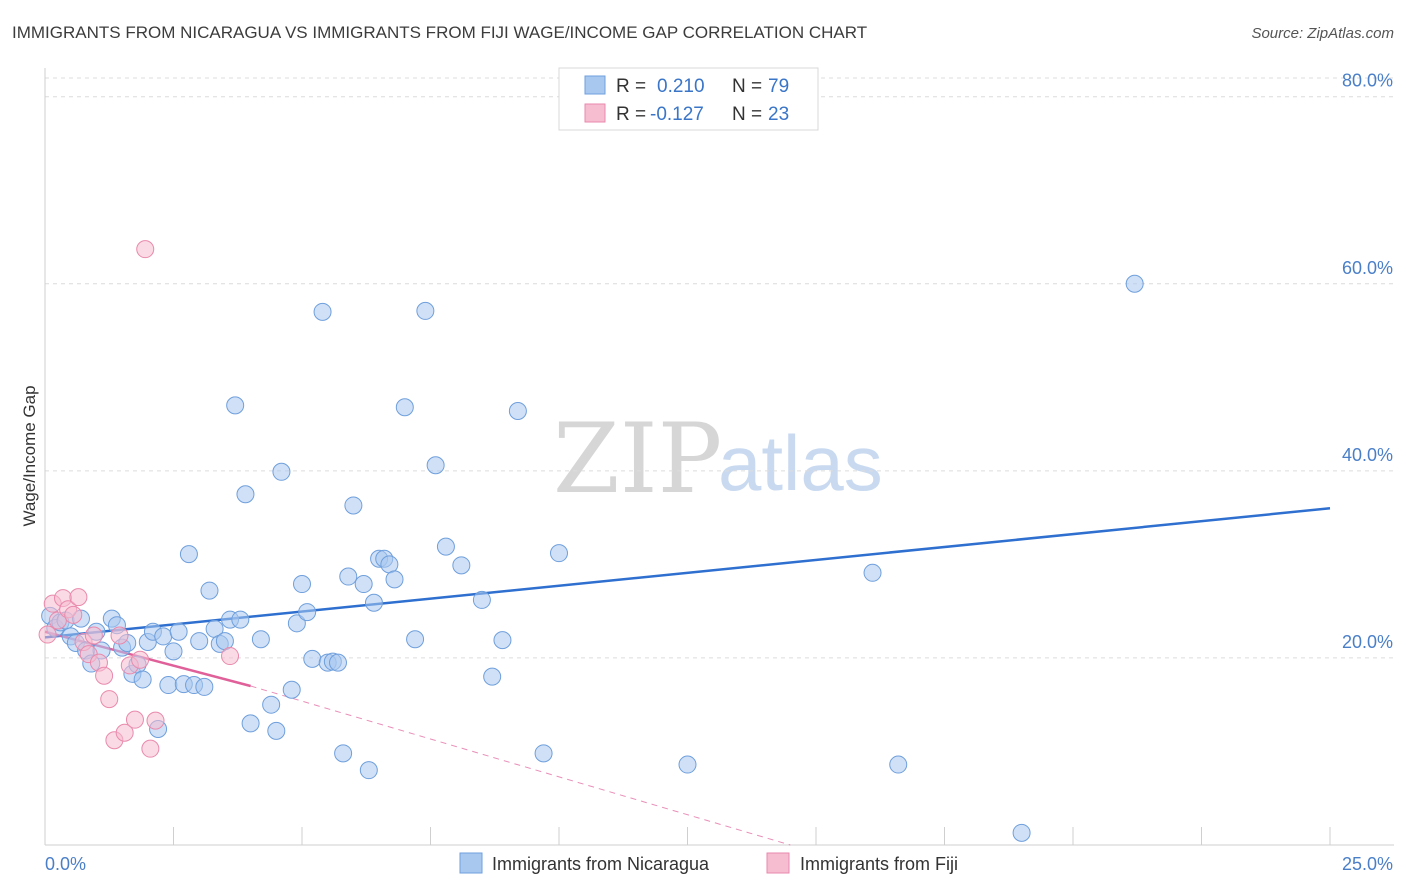 The height and width of the screenshot is (892, 1406). Describe the element at coordinates (778, 863) in the screenshot. I see `series-legend-swatch-fiji` at that location.